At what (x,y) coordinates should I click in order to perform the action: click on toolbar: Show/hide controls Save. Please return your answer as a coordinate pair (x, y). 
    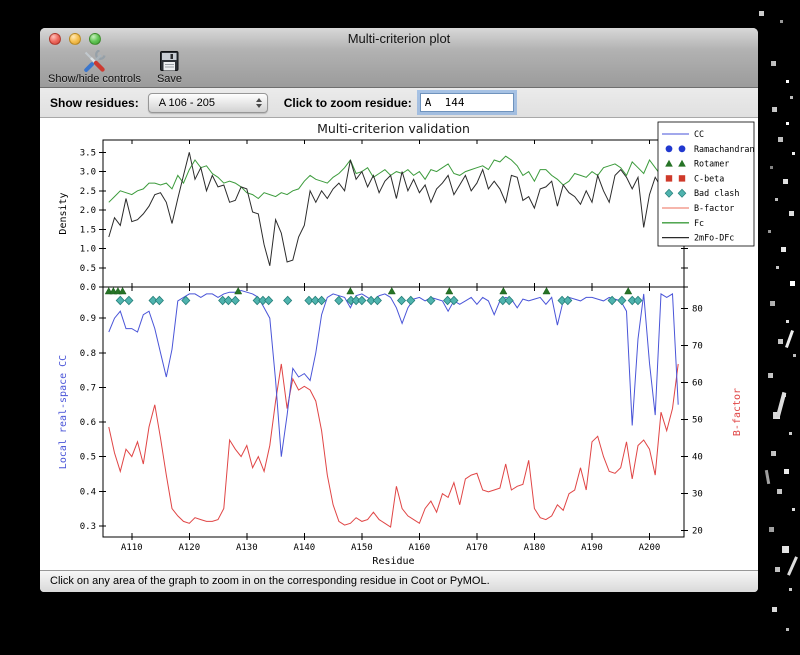
    Looking at the image, I should click on (399, 68).